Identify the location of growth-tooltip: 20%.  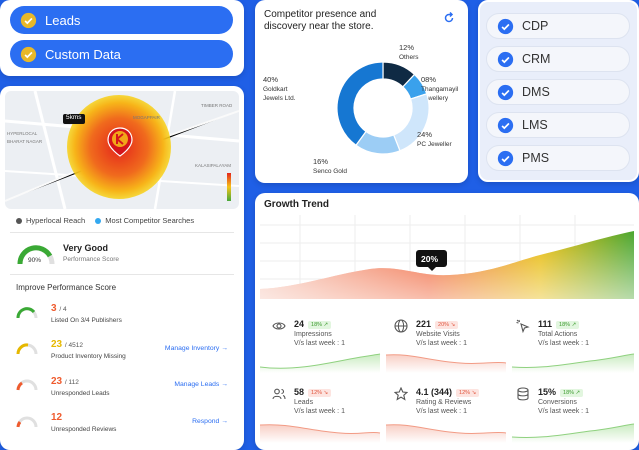
(430, 259).